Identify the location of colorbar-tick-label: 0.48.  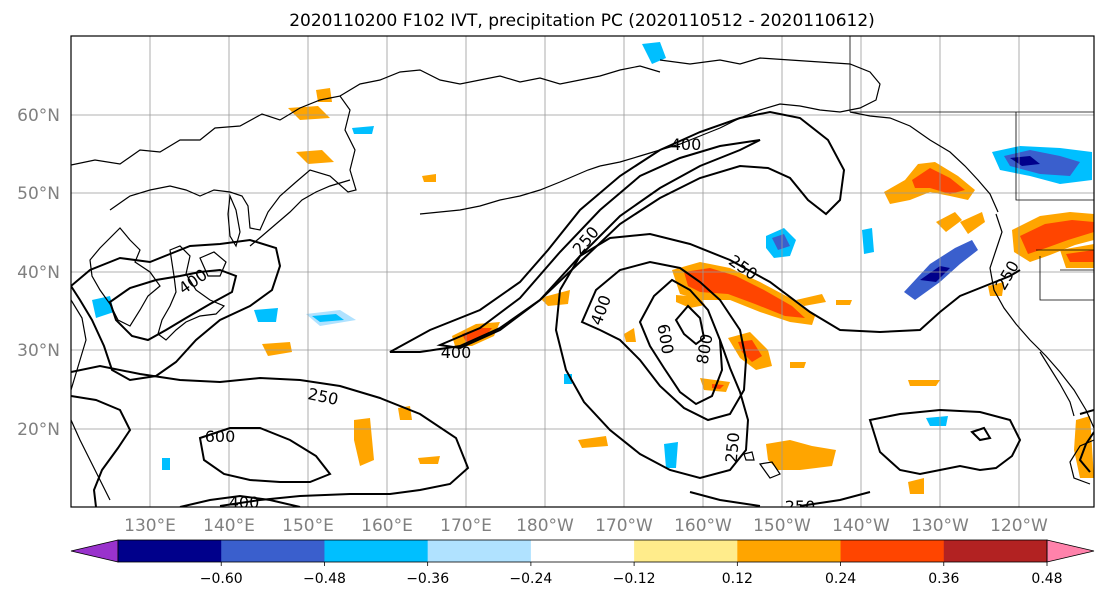
(1046, 579).